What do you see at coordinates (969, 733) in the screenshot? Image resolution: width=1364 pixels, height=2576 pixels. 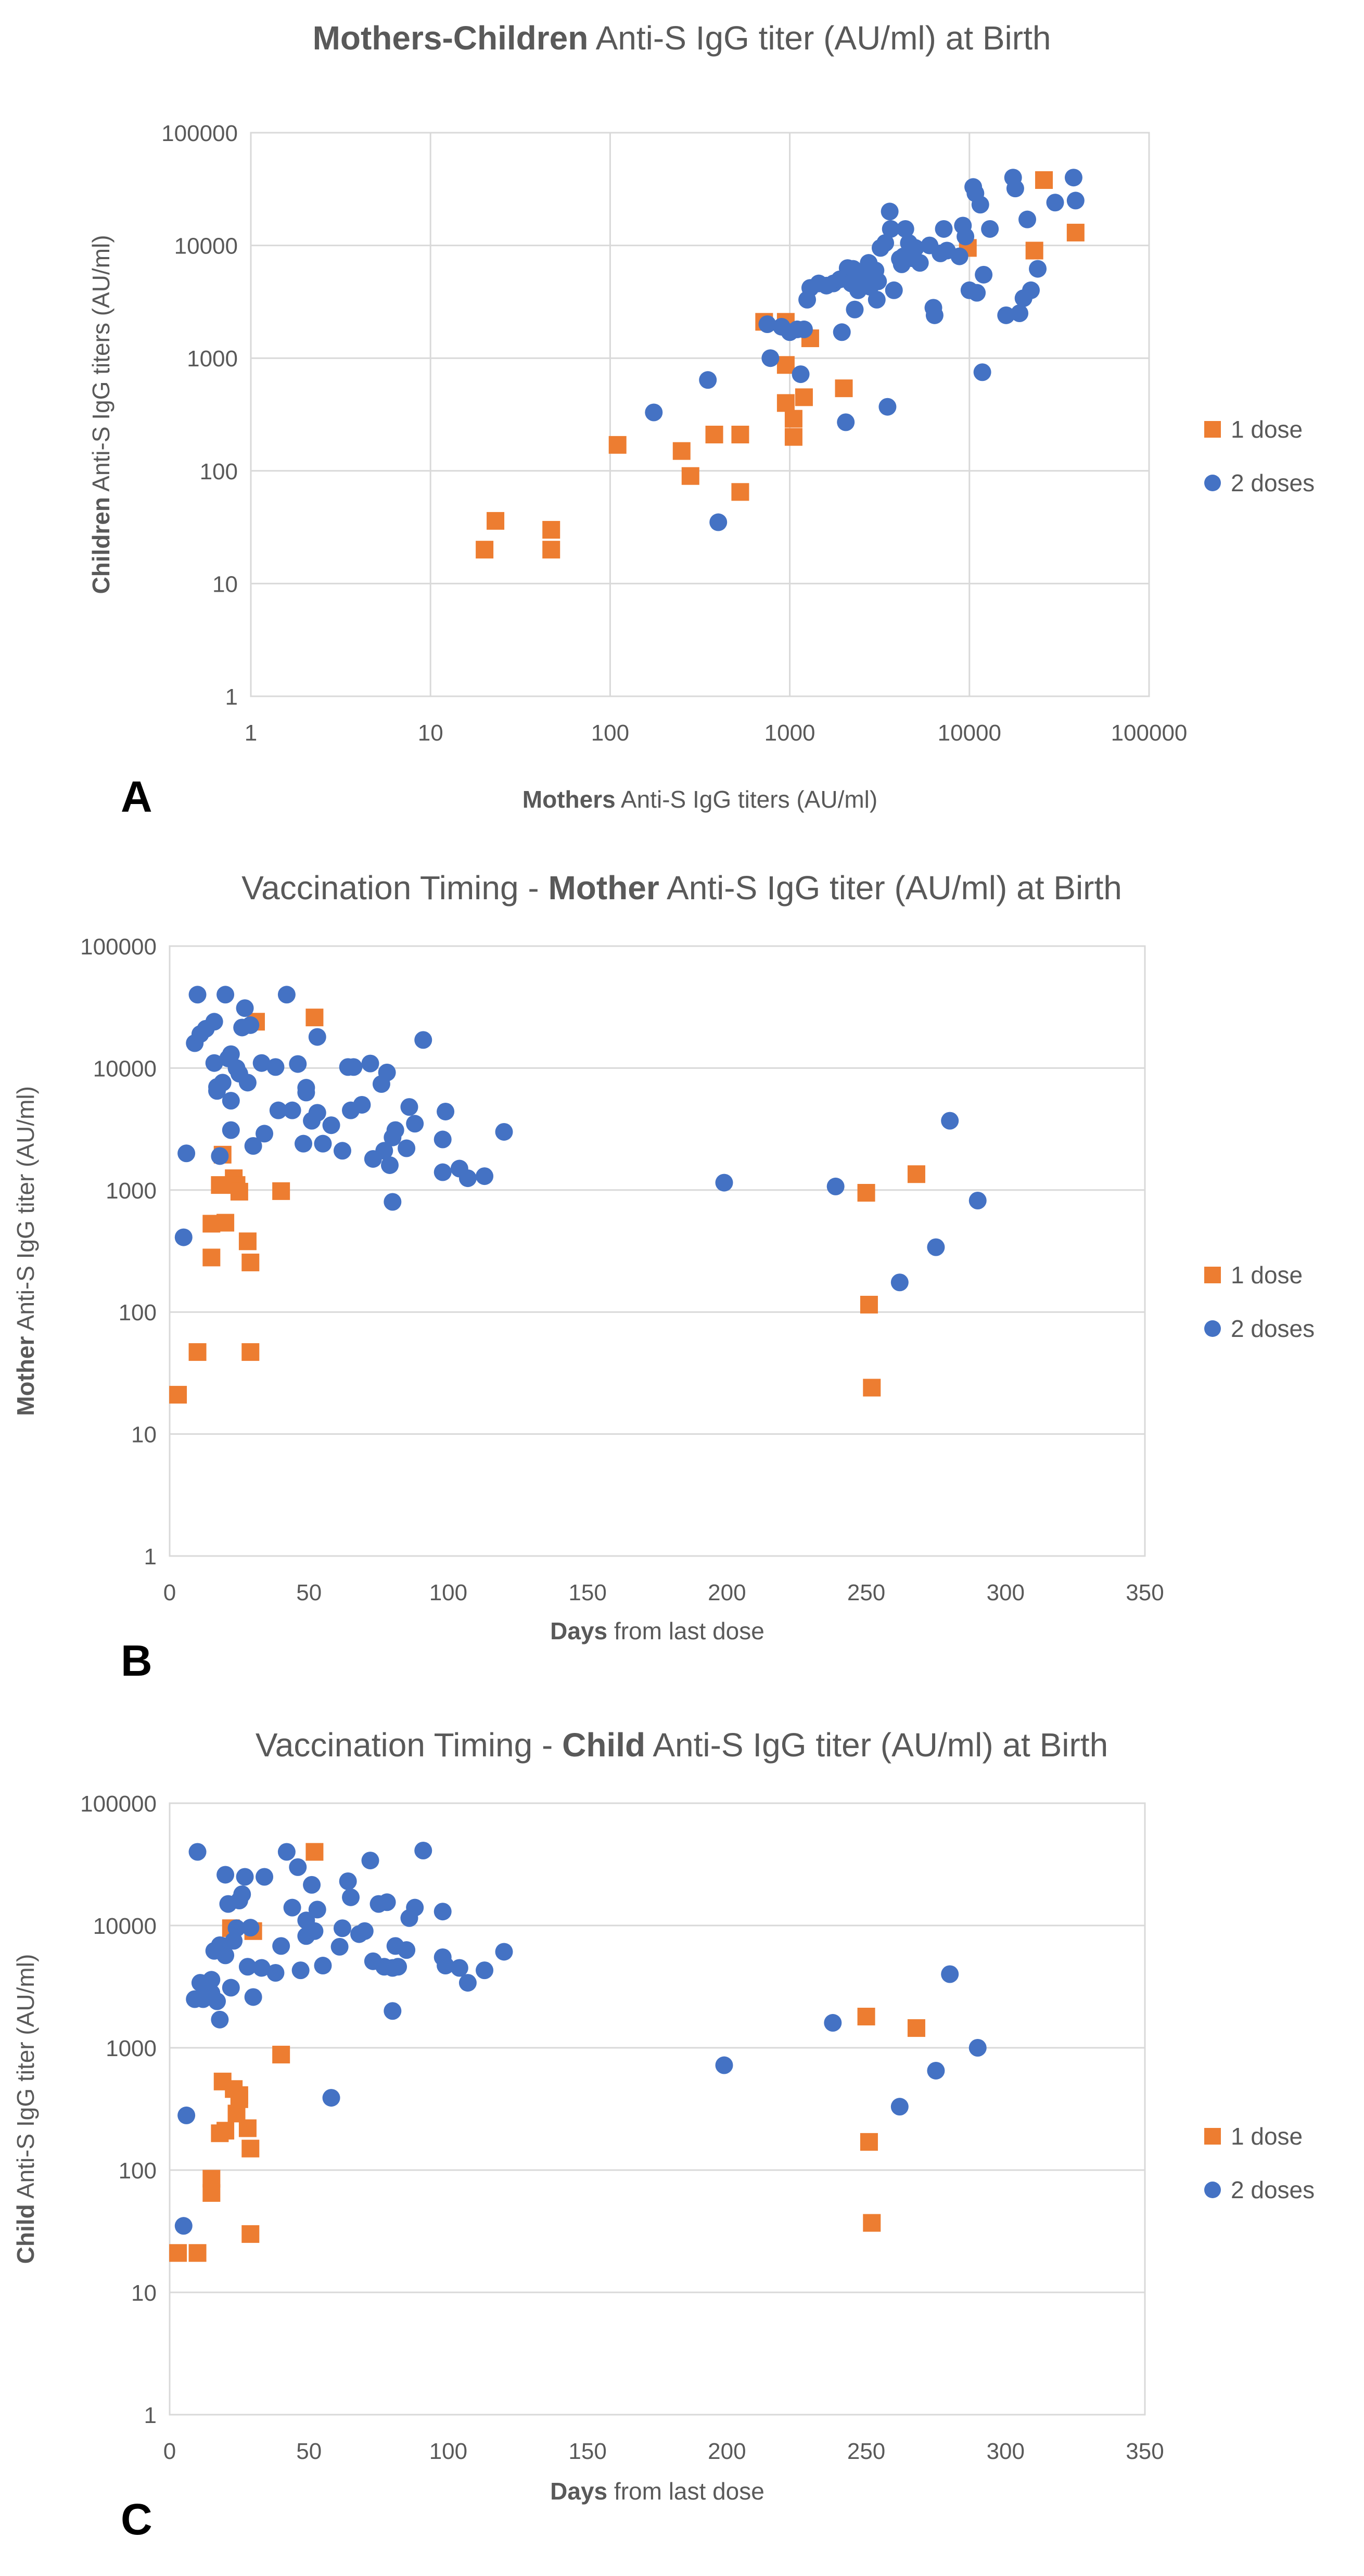 I see `x-tick-label: 10000` at bounding box center [969, 733].